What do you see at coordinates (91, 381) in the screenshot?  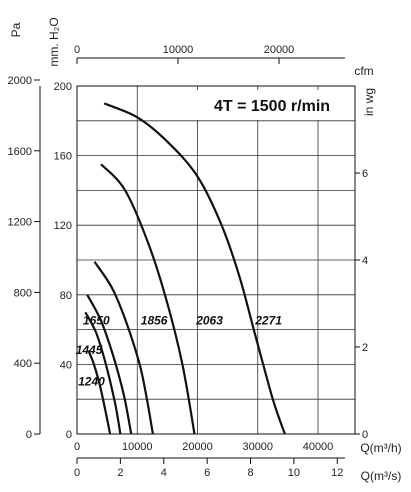 I see `curve-label-1240: 1240` at bounding box center [91, 381].